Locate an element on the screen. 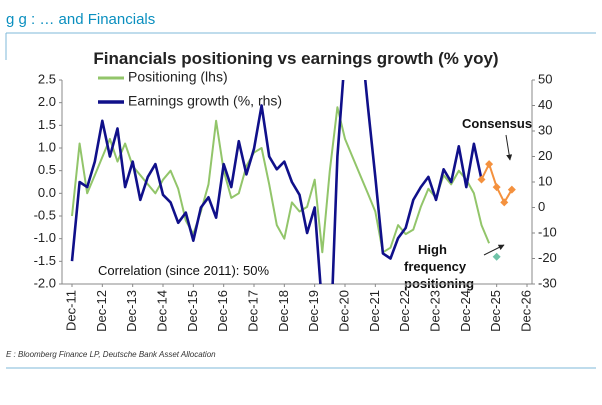 The width and height of the screenshot is (602, 405). y2-tick-label: -10 is located at coordinates (547, 231).